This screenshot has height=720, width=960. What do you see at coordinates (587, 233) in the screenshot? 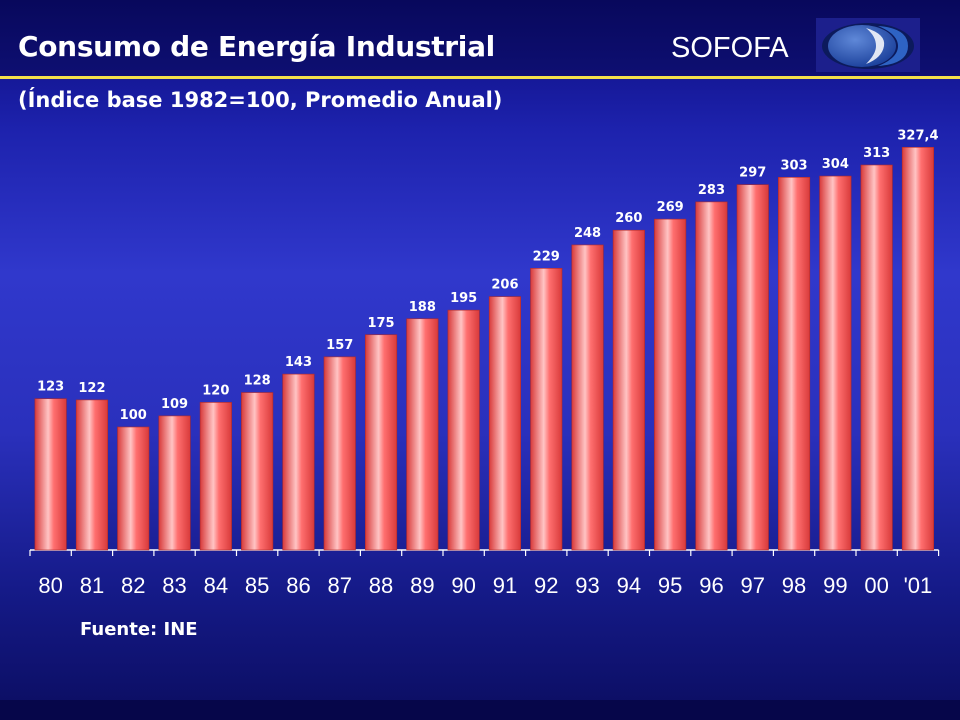
I see `data-label: 248` at bounding box center [587, 233].